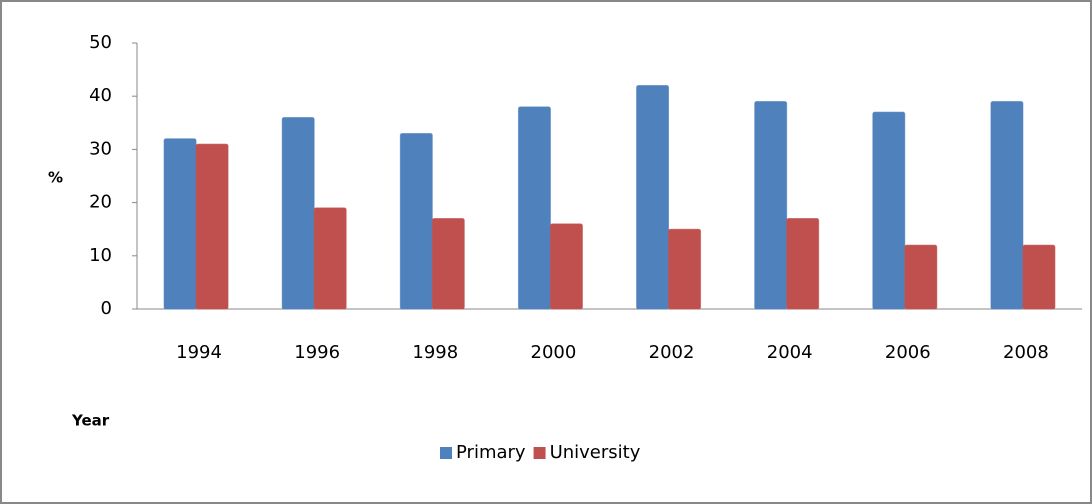 This screenshot has height=504, width=1092. What do you see at coordinates (199, 352) in the screenshot?
I see `x-tick-label: 1994` at bounding box center [199, 352].